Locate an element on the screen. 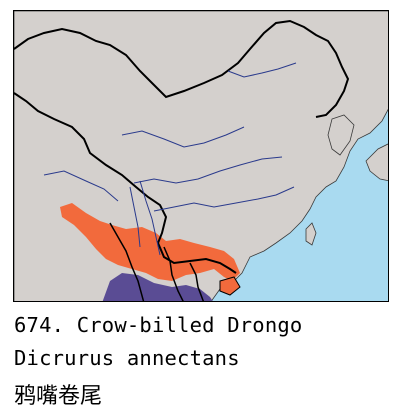 Image resolution: width=404 pixels, height=418 pixels. border-west is located at coordinates (91, 168).